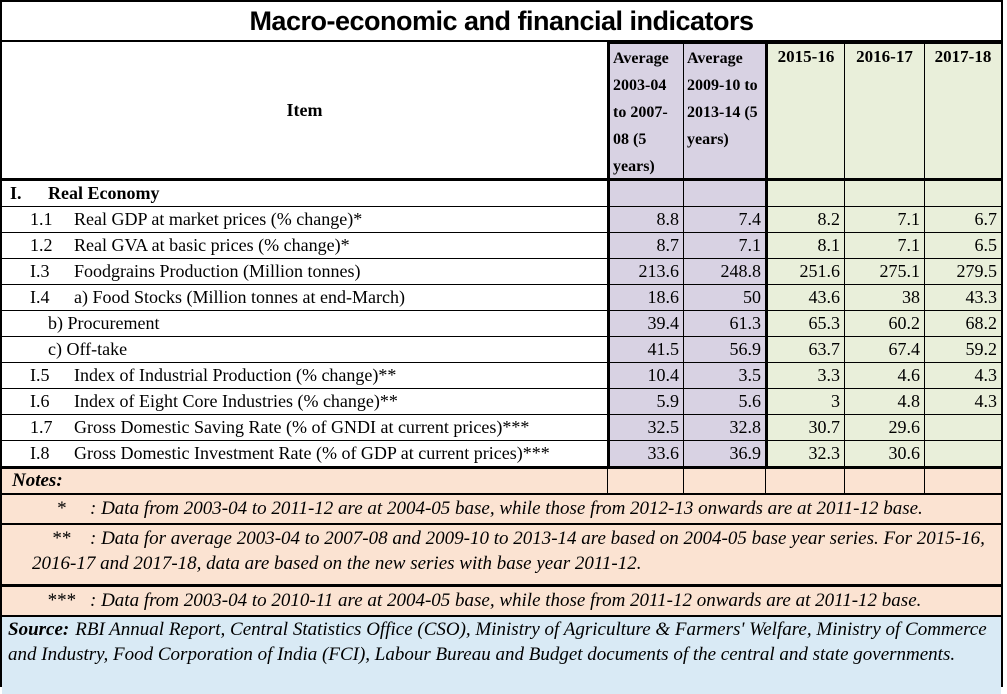  Describe the element at coordinates (804, 219) in the screenshot. I see `cell-value: 8.2` at that location.